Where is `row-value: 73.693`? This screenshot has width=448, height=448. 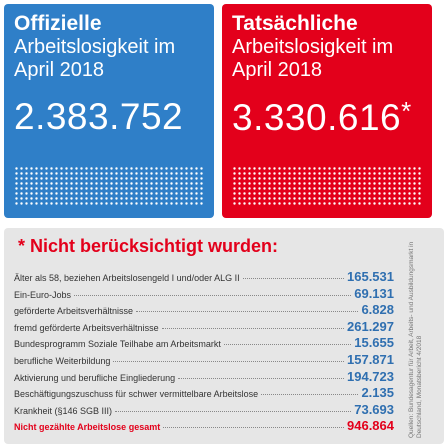 row-value: 73.693 is located at coordinates (374, 409).